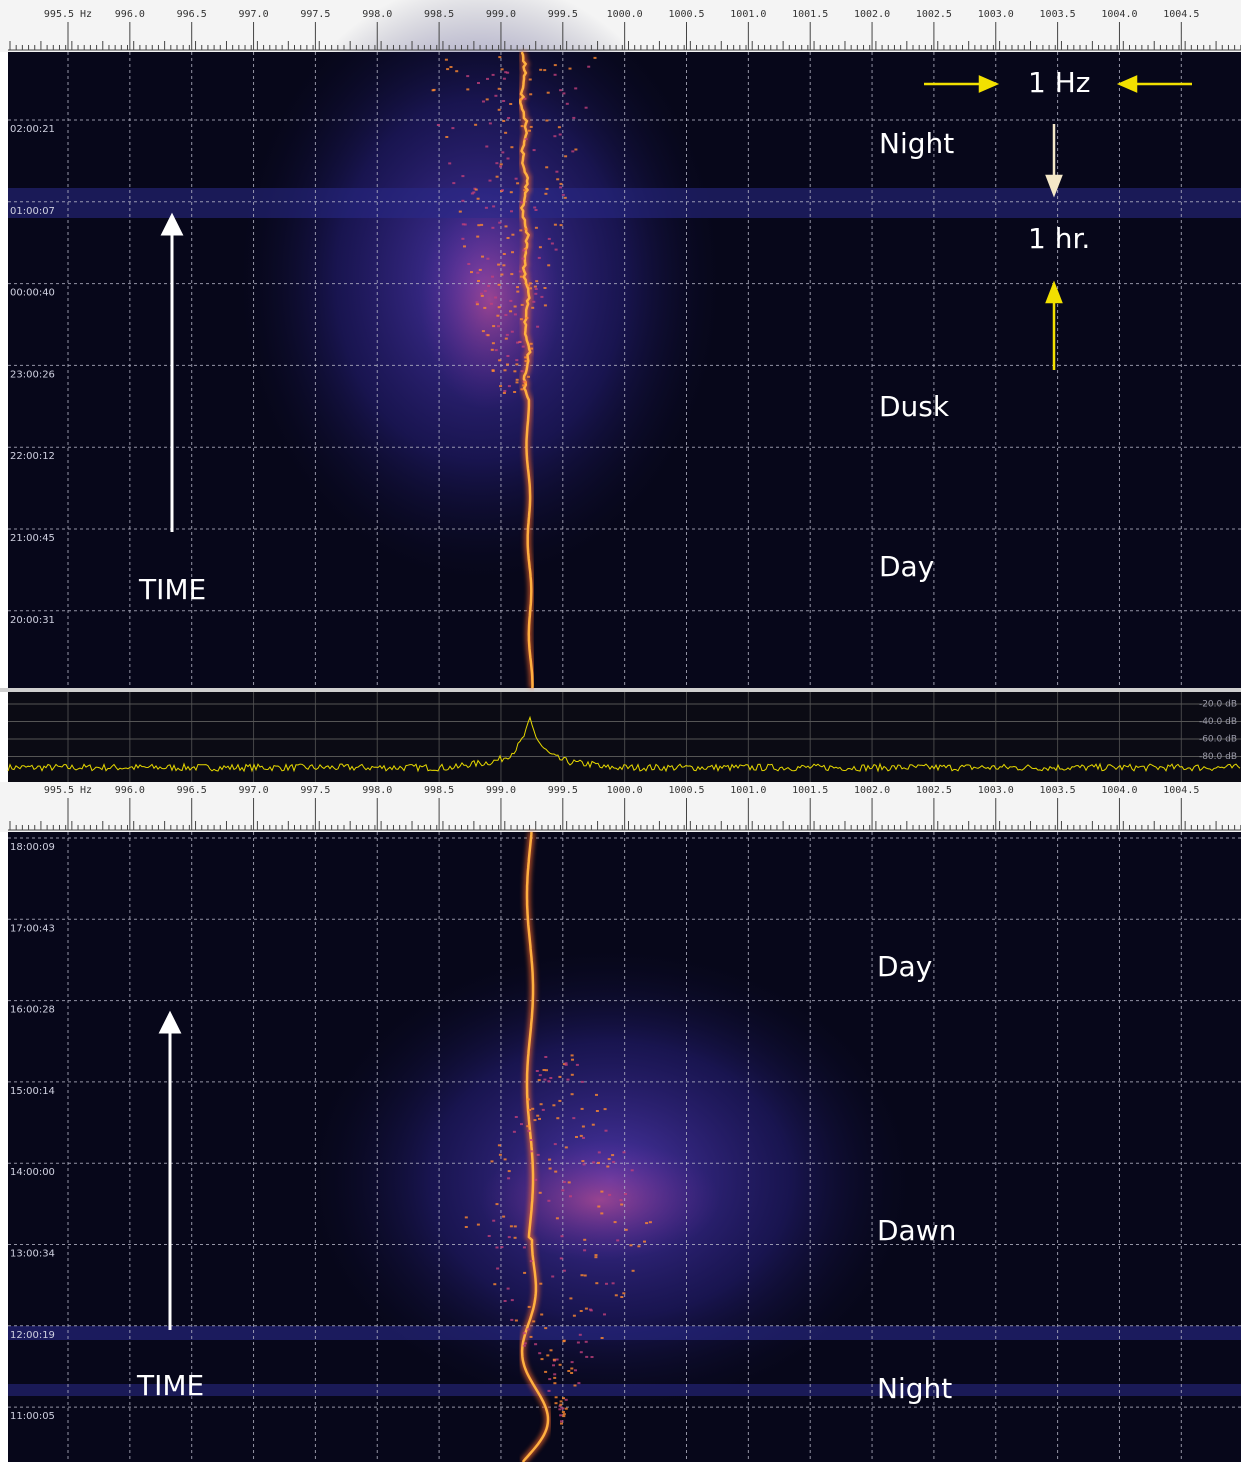  Describe the element at coordinates (1058, 14) in the screenshot. I see `freq-label: 1003.5` at that location.